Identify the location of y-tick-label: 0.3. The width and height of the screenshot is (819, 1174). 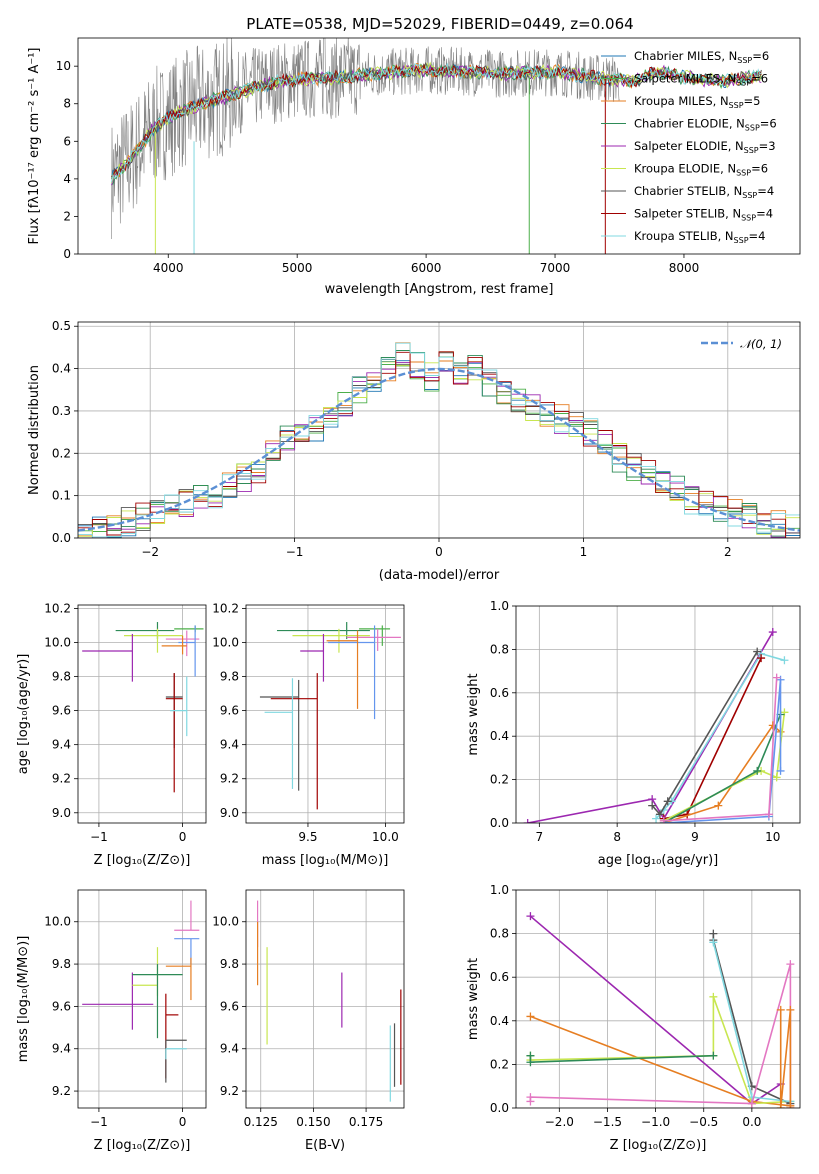
(61, 411).